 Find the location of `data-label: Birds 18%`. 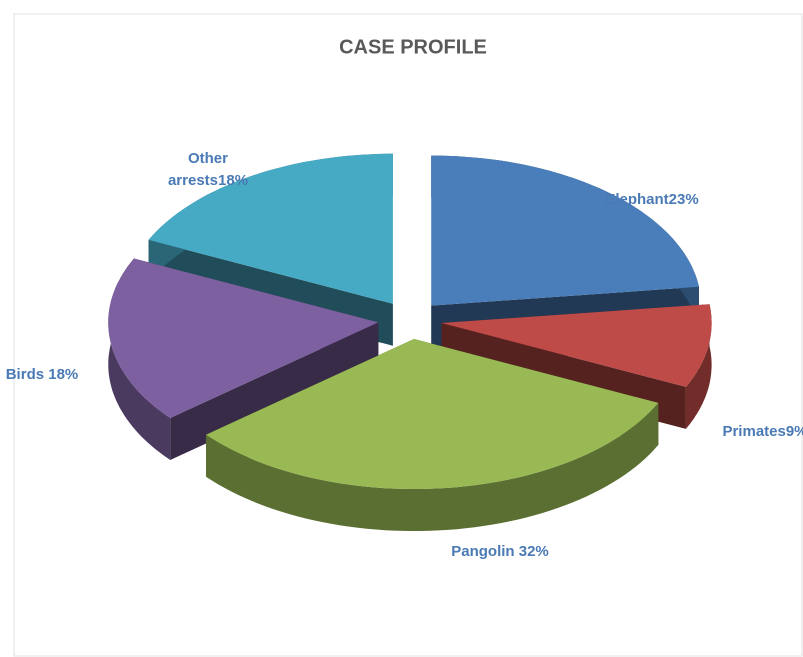

data-label: Birds 18% is located at coordinates (42, 374).